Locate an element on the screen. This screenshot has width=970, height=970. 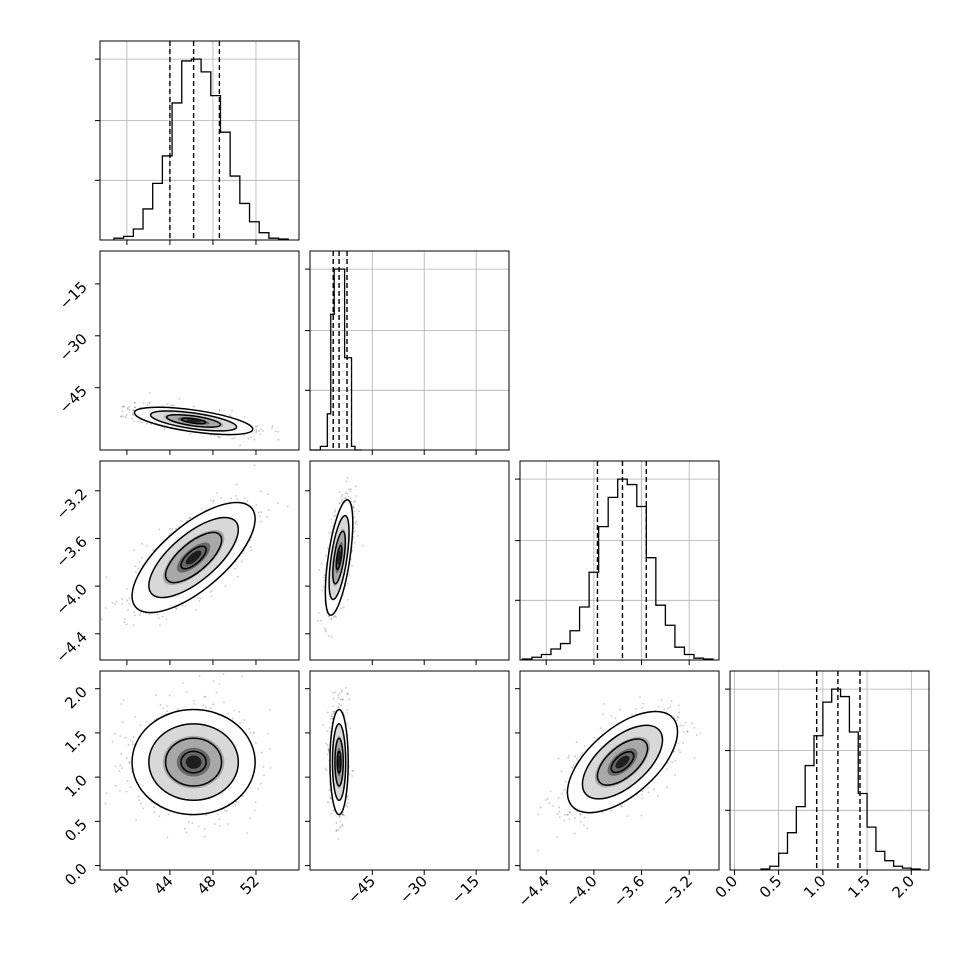
histogram-frame is located at coordinates (829, 770).